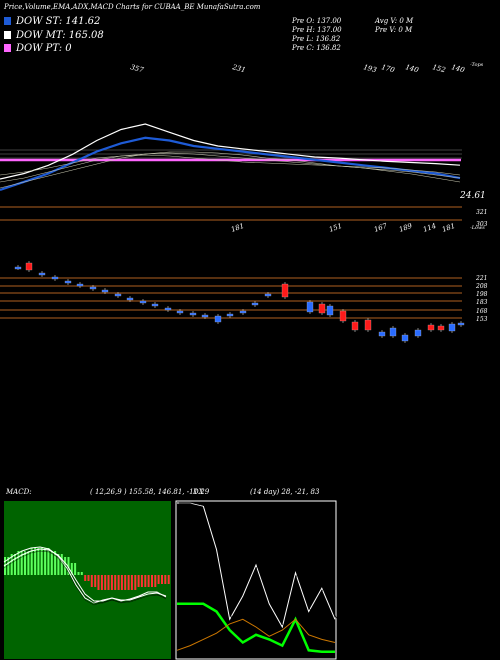 The width and height of the screenshot is (500, 660). I want to click on candle-level-208: 208, so click(481, 286).